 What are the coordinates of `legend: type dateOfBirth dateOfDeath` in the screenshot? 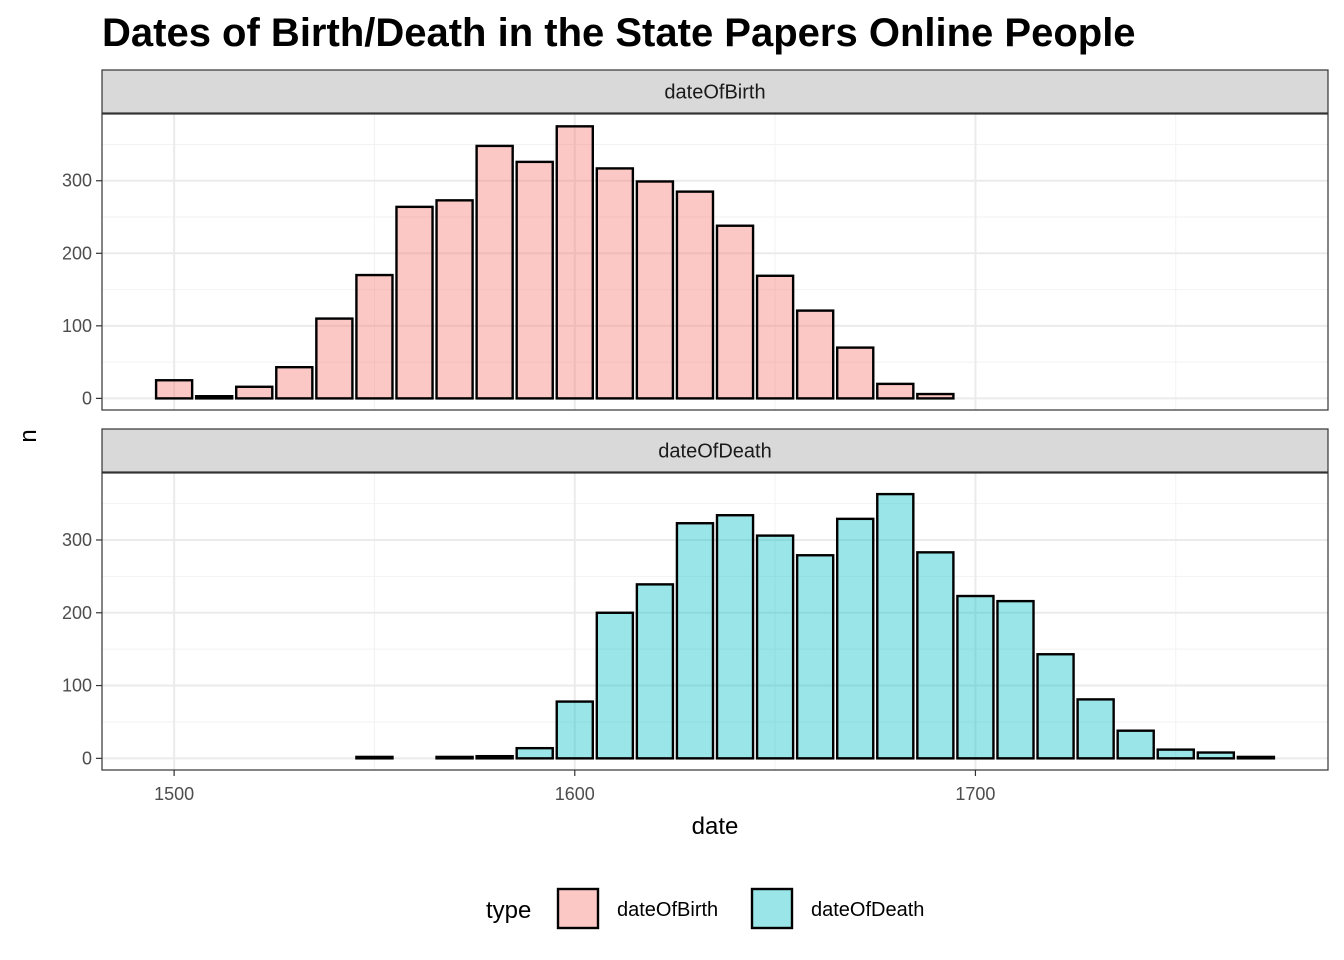 It's located at (705, 908).